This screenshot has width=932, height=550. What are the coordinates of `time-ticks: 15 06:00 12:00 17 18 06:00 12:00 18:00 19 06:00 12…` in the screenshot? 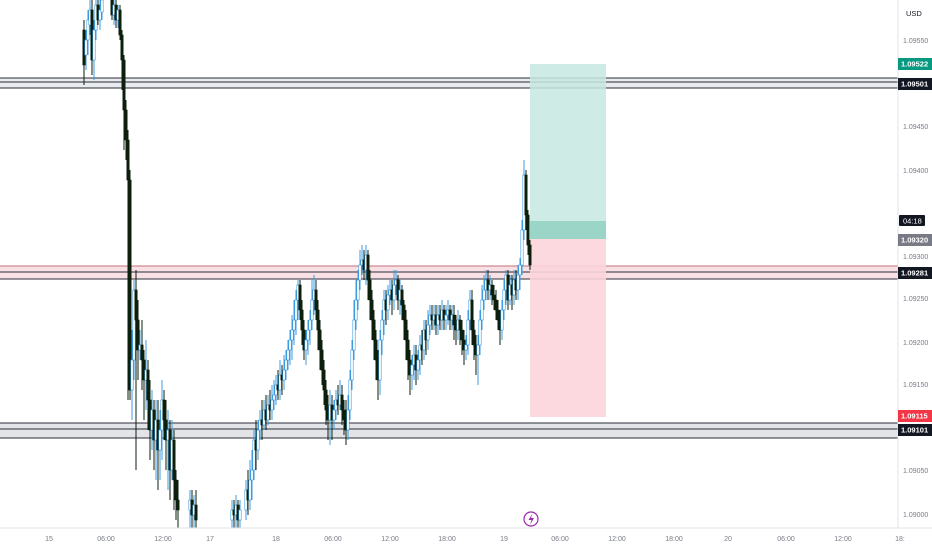 It's located at (475, 539).